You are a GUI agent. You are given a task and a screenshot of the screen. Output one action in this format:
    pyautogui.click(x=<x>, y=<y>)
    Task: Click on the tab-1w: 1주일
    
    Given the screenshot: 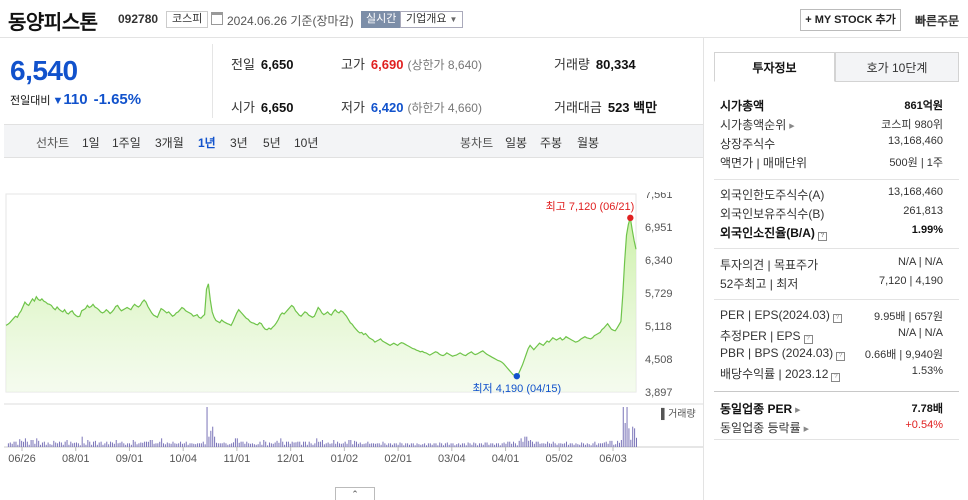 What is the action you would take?
    pyautogui.click(x=126, y=143)
    